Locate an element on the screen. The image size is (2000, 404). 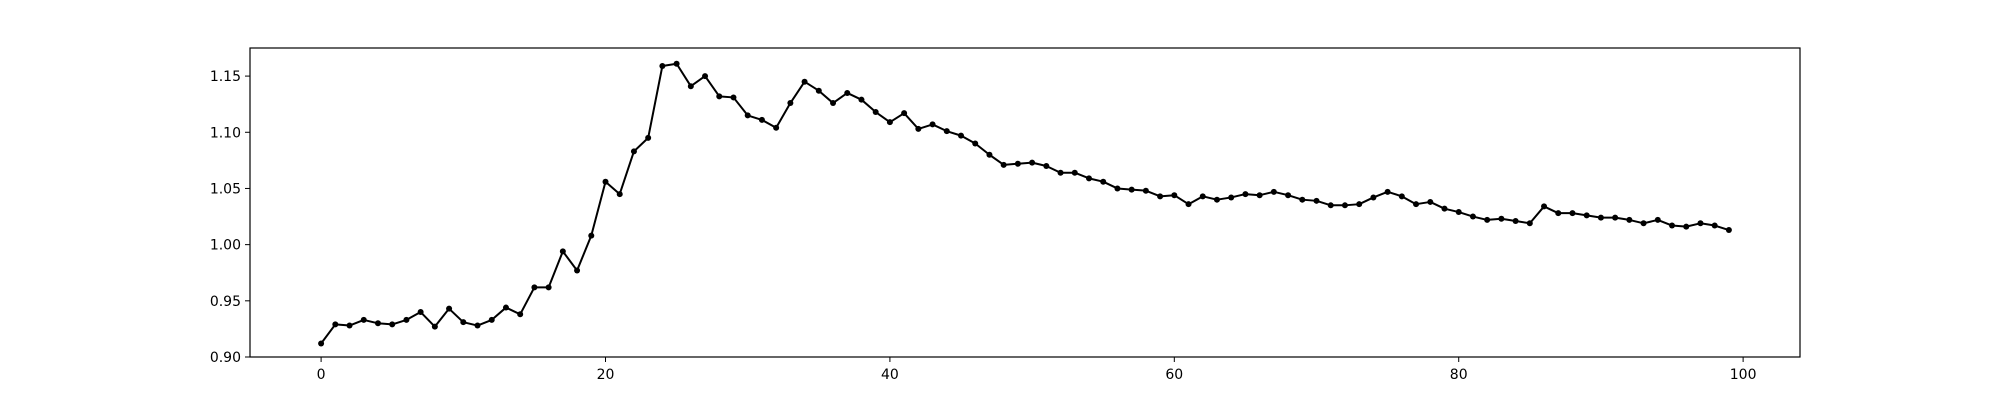
x-tick-label: 40 is located at coordinates (890, 375).